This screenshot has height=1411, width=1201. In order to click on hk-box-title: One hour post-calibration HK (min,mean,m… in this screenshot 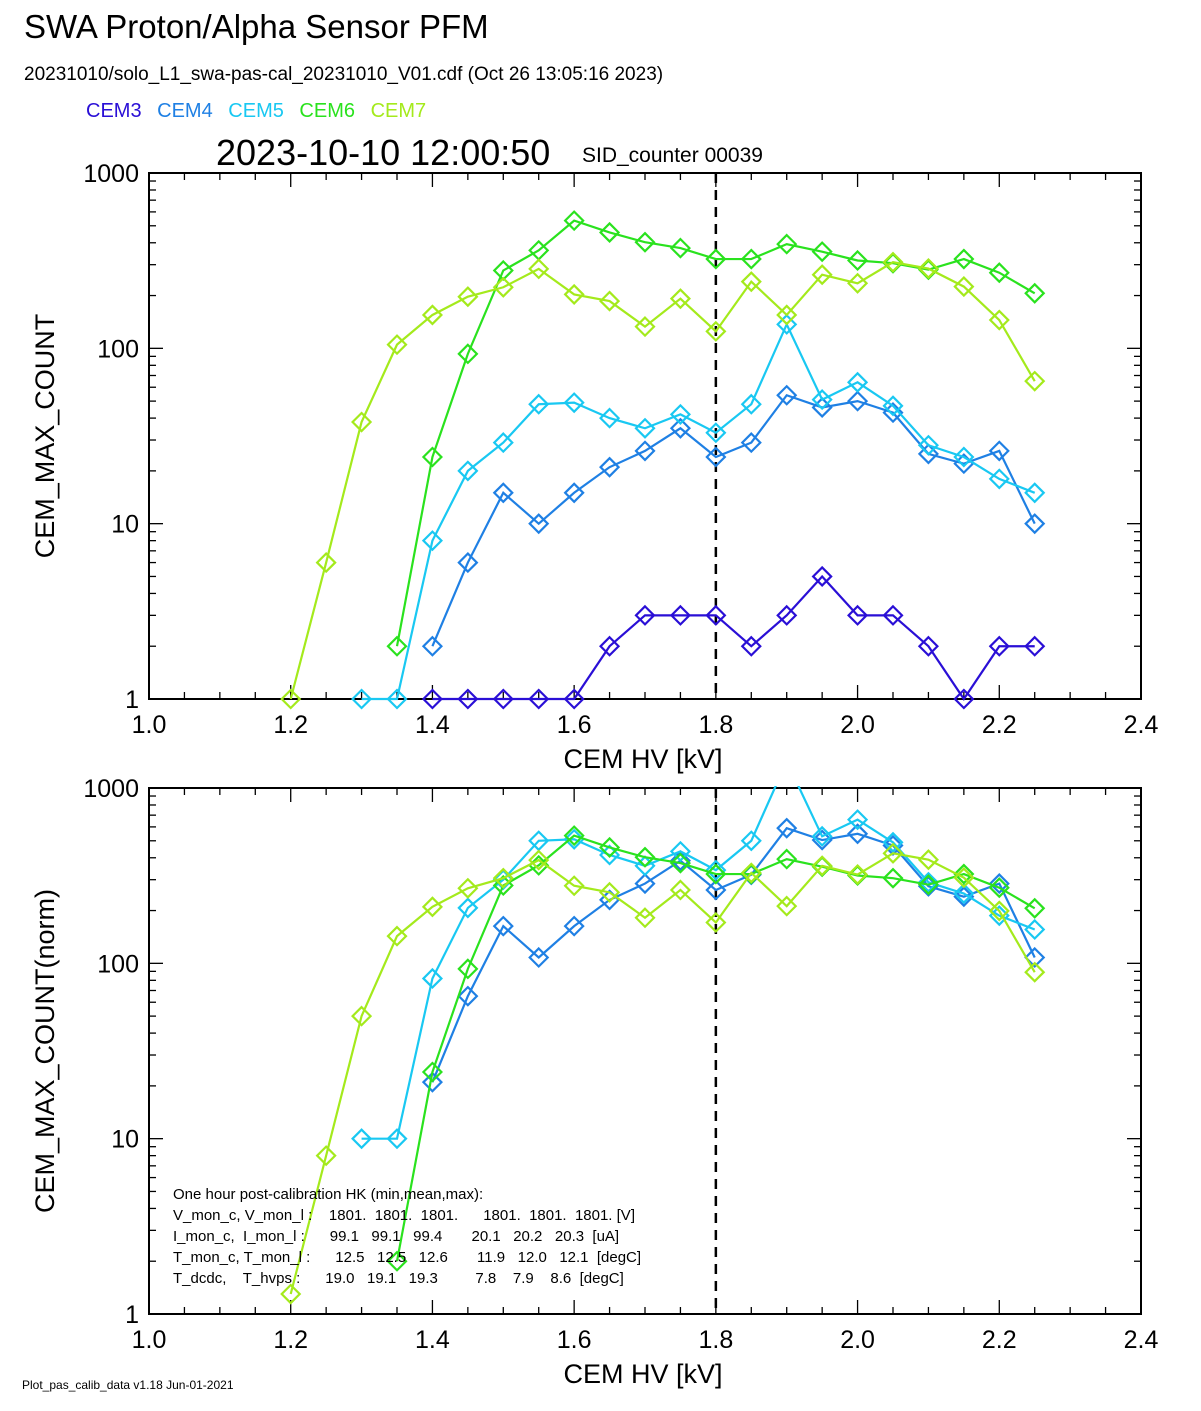, I will do `click(328, 1194)`.